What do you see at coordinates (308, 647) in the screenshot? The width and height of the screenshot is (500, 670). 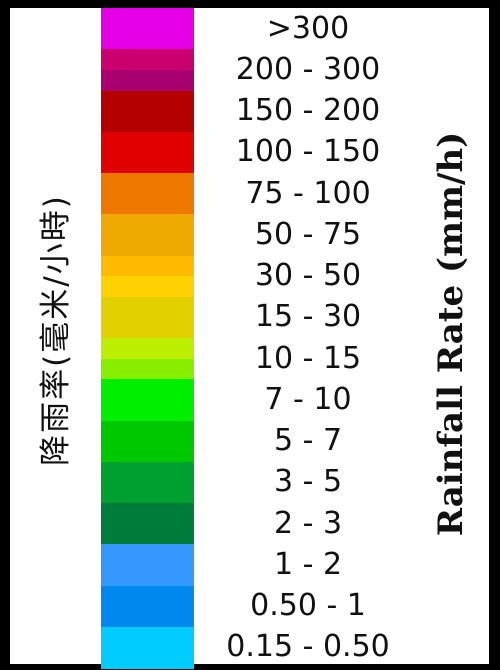 I see `band-label: 0.15 - 0.50` at bounding box center [308, 647].